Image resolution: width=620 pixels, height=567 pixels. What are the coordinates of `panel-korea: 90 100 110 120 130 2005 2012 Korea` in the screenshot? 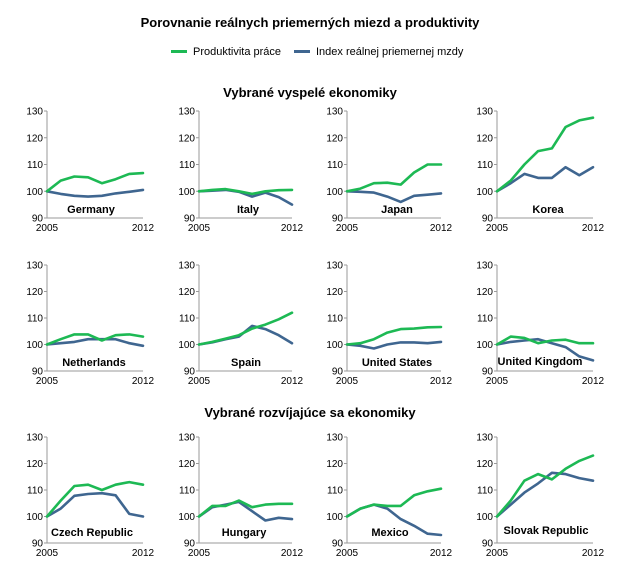 It's located at (540, 171).